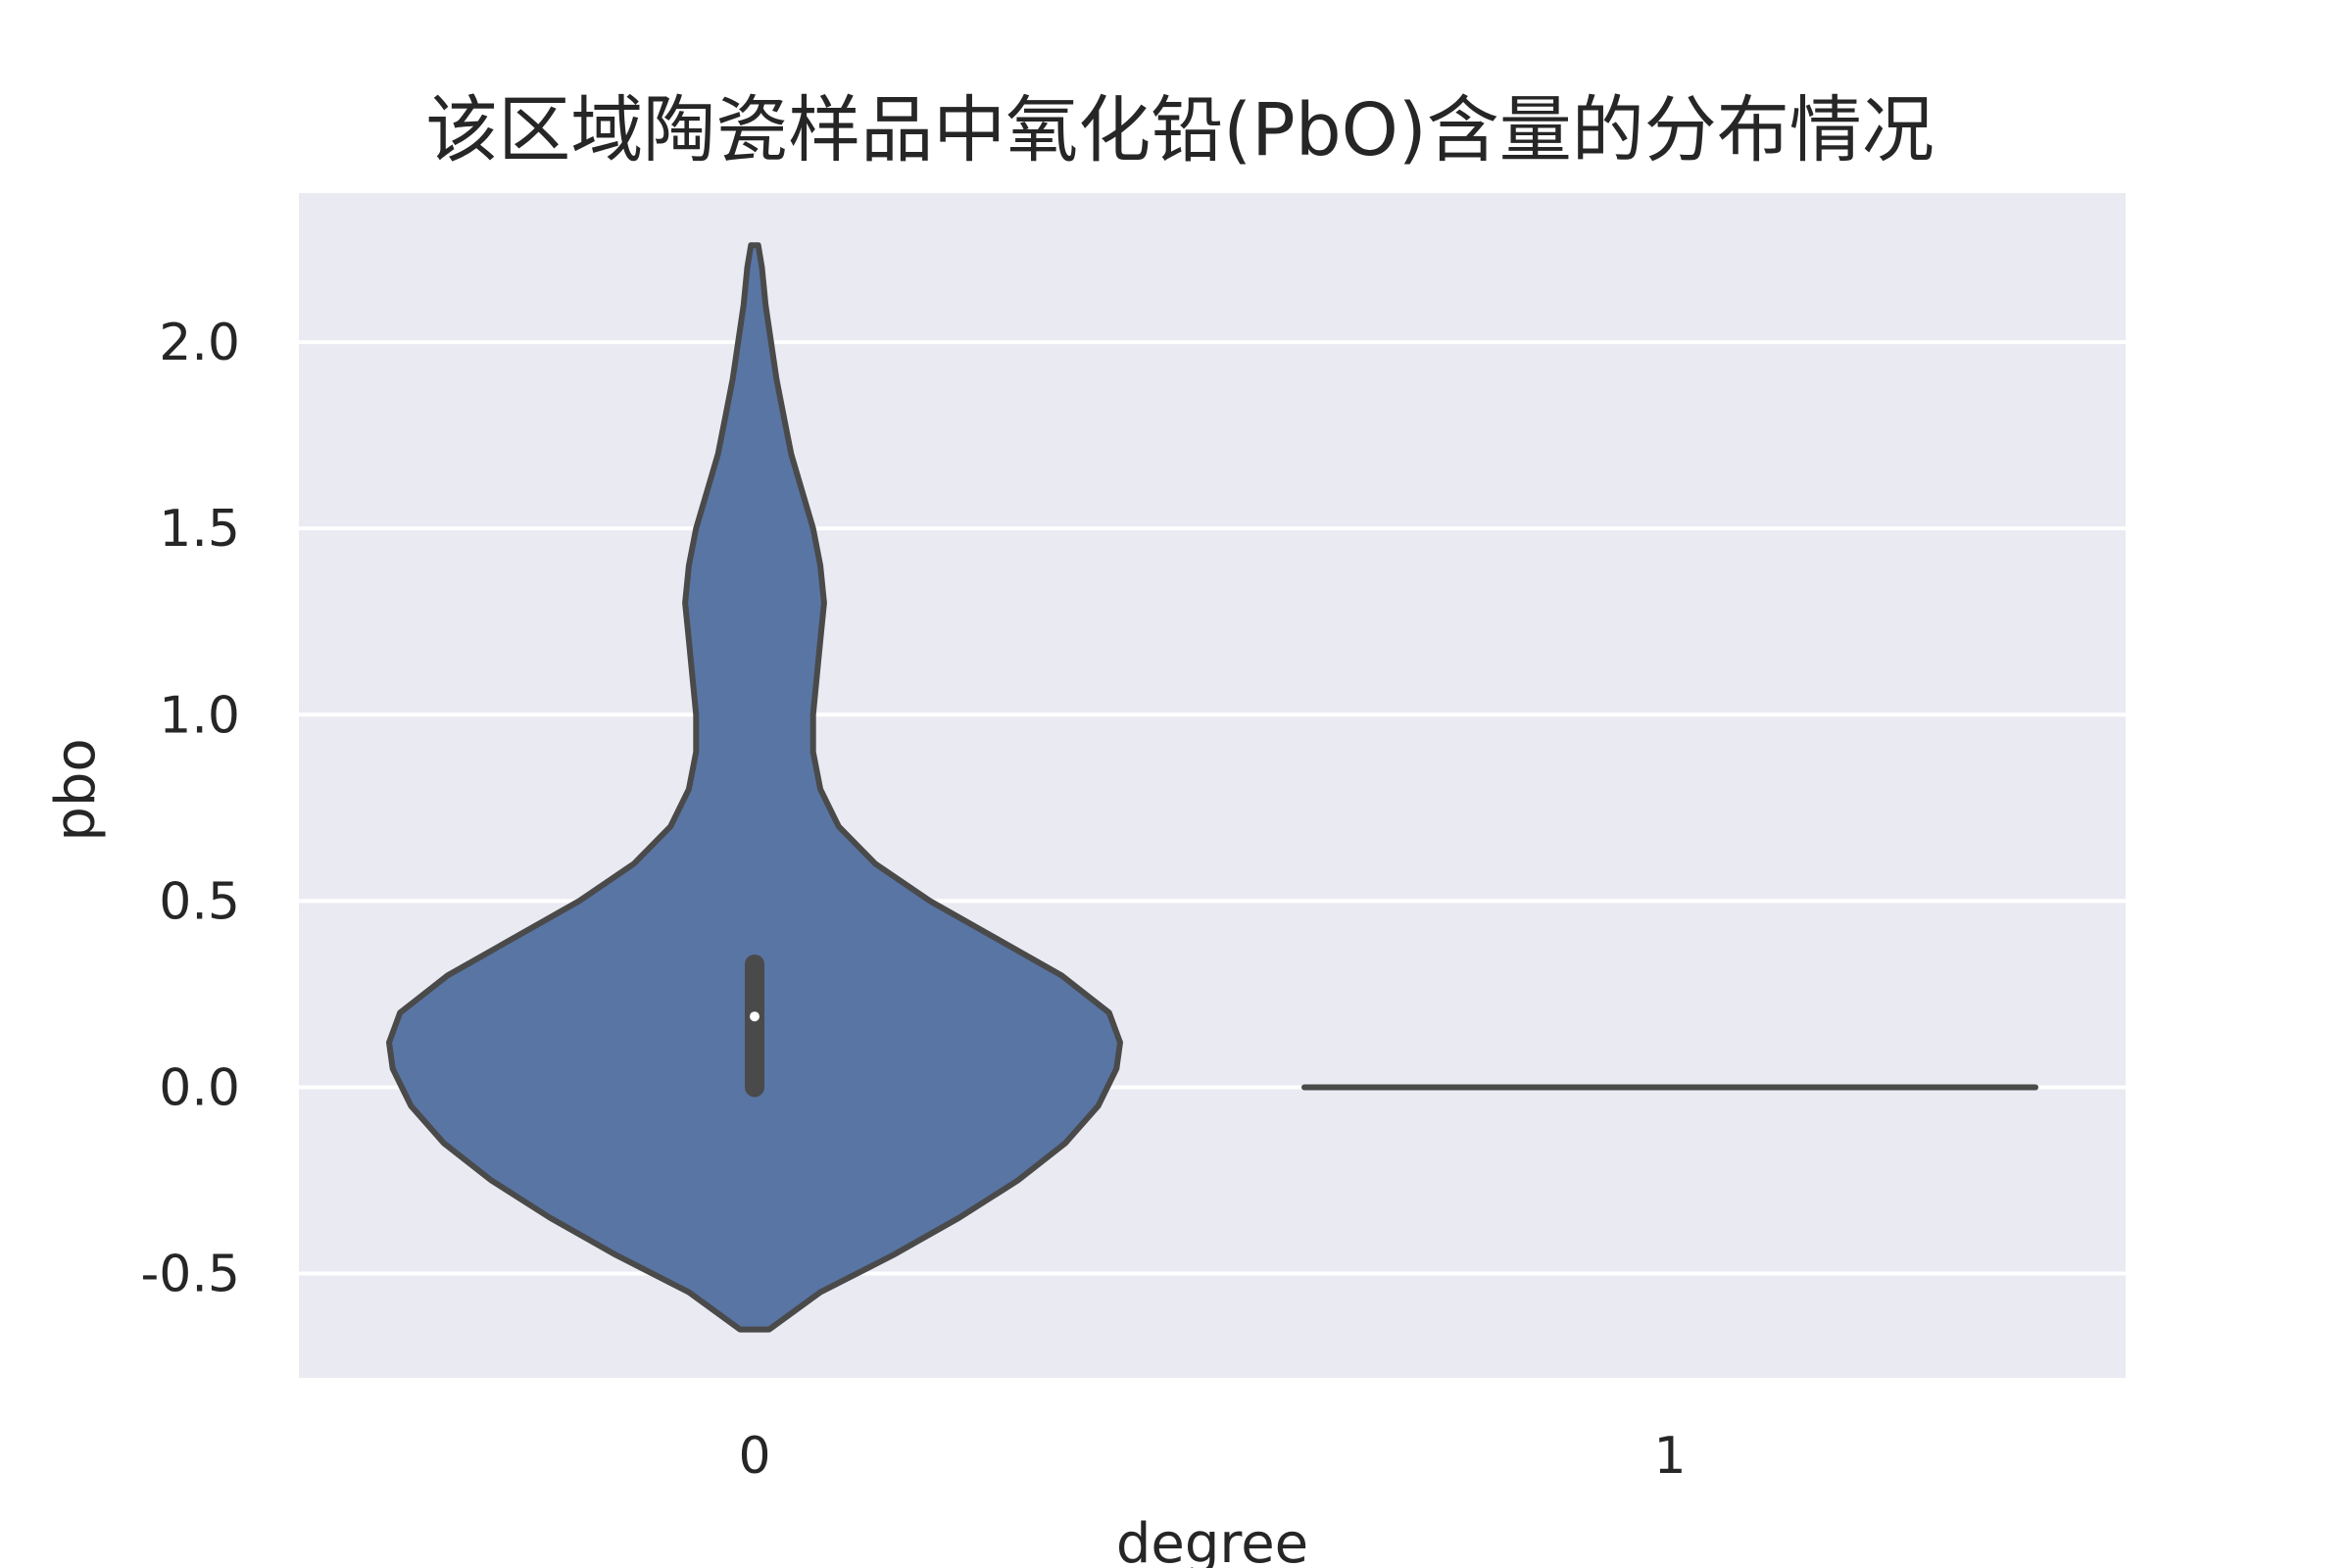 The height and width of the screenshot is (1568, 2352). What do you see at coordinates (1212, 1540) in the screenshot?
I see `x-axis-label: degree` at bounding box center [1212, 1540].